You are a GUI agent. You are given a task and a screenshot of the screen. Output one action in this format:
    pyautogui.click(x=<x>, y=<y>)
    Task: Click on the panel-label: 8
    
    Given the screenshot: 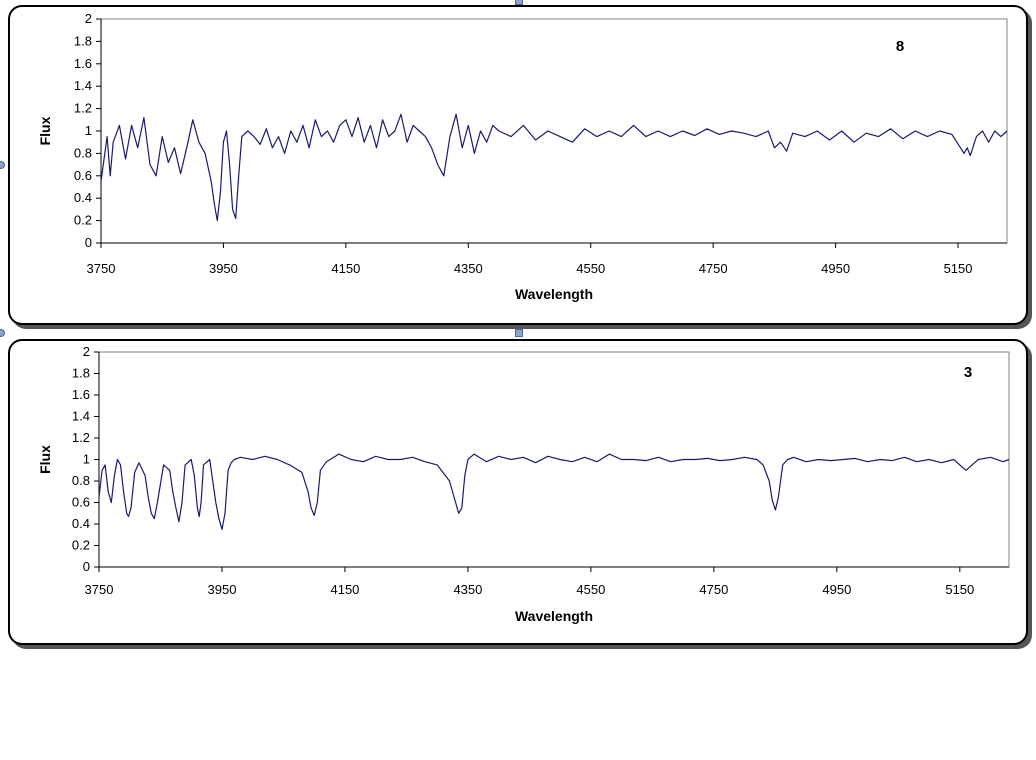 What is the action you would take?
    pyautogui.click(x=900, y=46)
    